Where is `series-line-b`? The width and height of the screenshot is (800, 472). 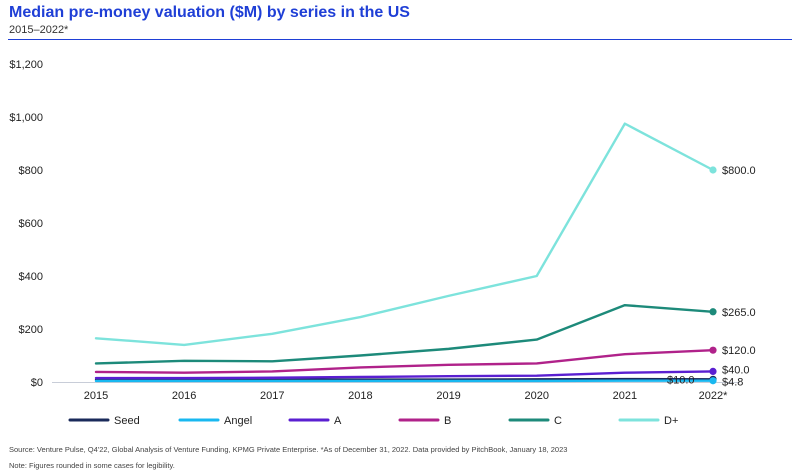 series-line-b is located at coordinates (404, 361).